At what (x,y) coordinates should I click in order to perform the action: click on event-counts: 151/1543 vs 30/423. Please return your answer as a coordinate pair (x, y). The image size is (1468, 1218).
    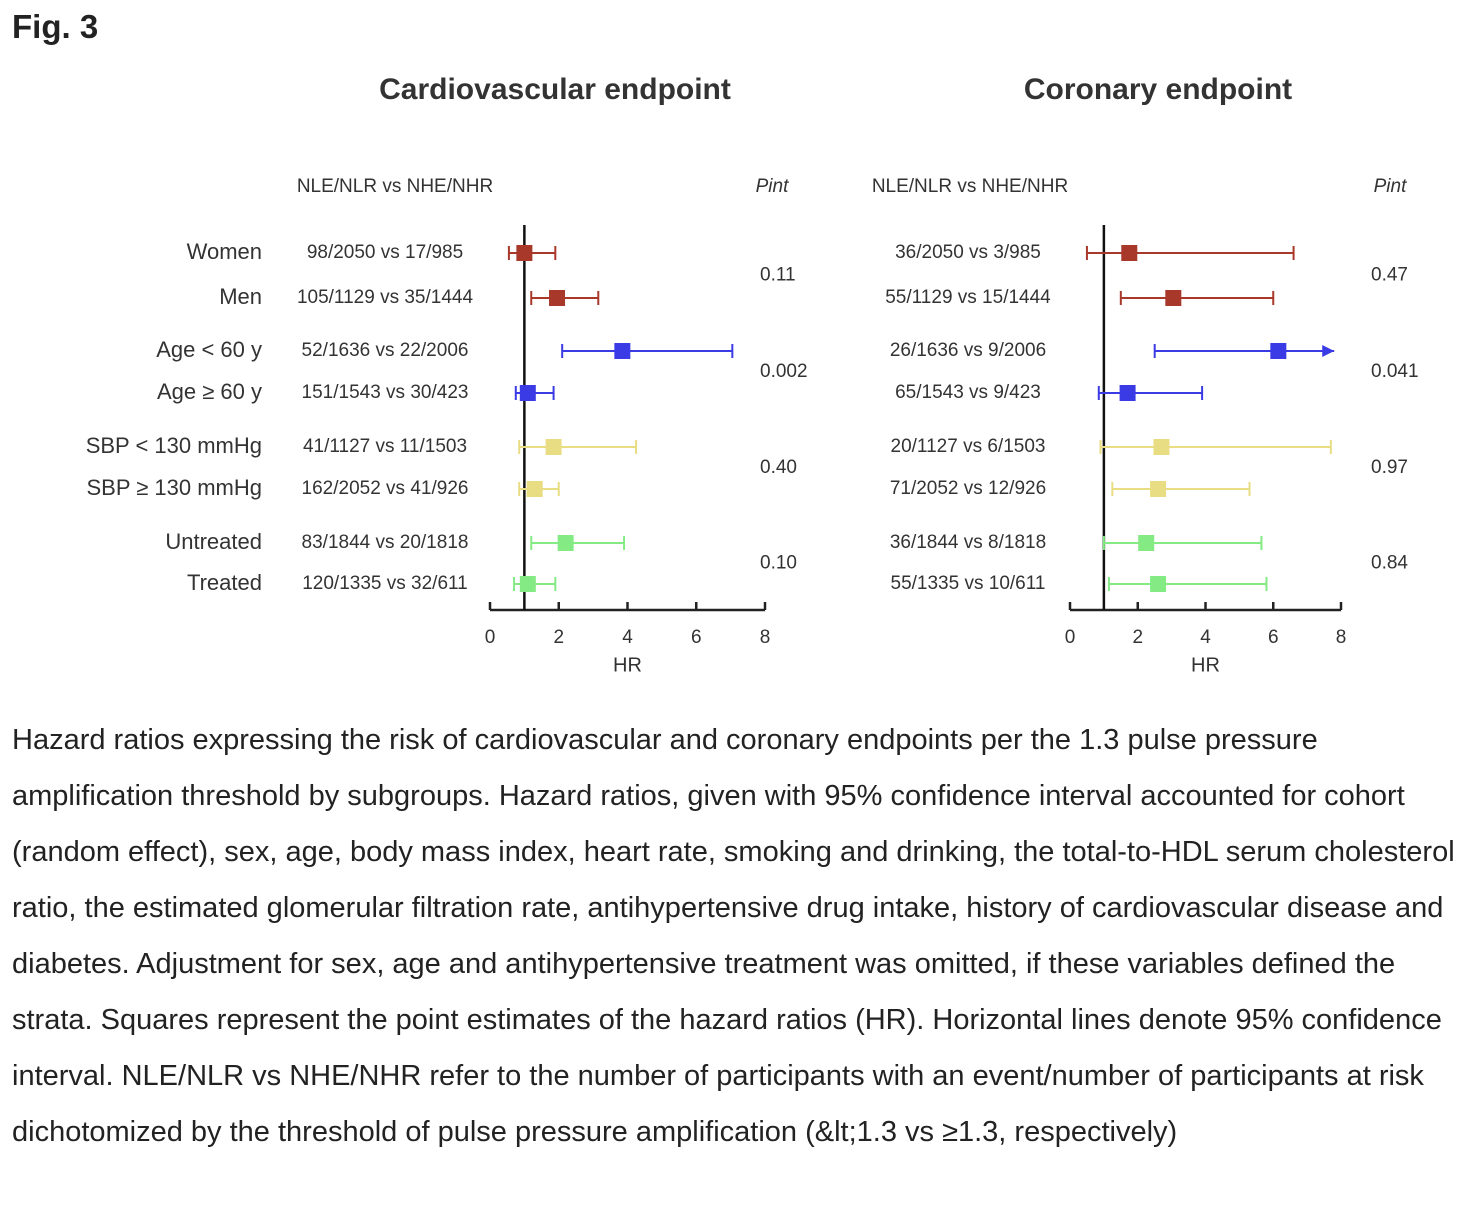
    Looking at the image, I should click on (385, 392).